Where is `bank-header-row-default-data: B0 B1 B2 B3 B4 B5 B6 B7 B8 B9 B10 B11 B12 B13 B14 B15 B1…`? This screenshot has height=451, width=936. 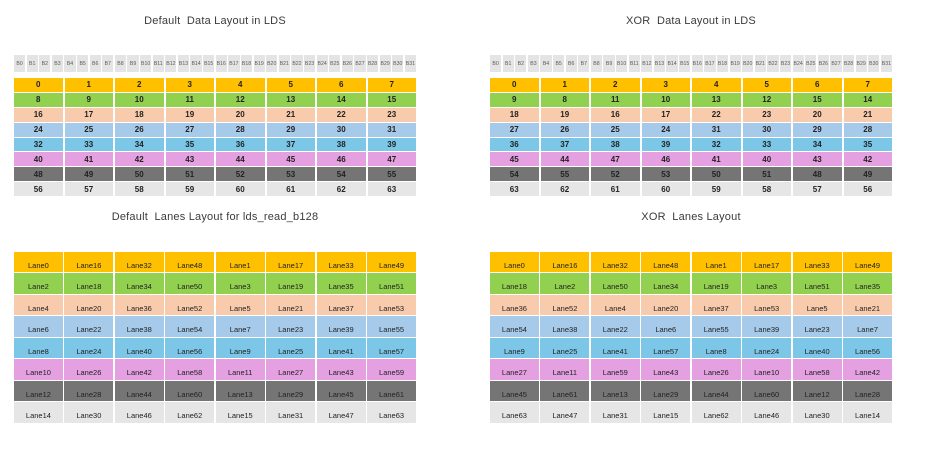
bank-header-row-default-data: B0 B1 B2 B3 B4 B5 B6 B7 B8 B9 B10 B11 B12 B13 B14 B15 B1… is located at coordinates (215, 63).